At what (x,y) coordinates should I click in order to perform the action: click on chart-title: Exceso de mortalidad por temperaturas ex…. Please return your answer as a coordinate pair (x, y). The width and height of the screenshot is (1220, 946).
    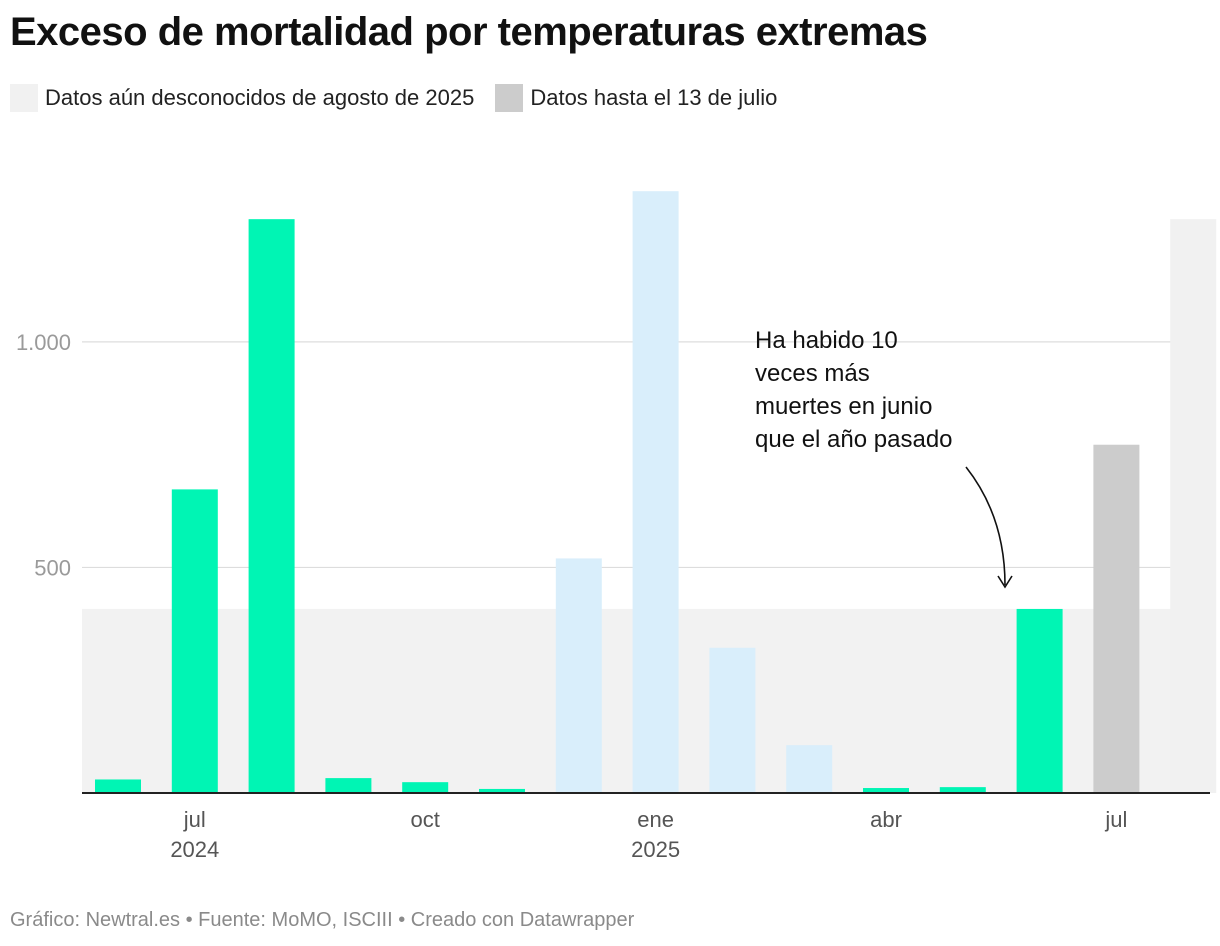
    Looking at the image, I should click on (469, 32).